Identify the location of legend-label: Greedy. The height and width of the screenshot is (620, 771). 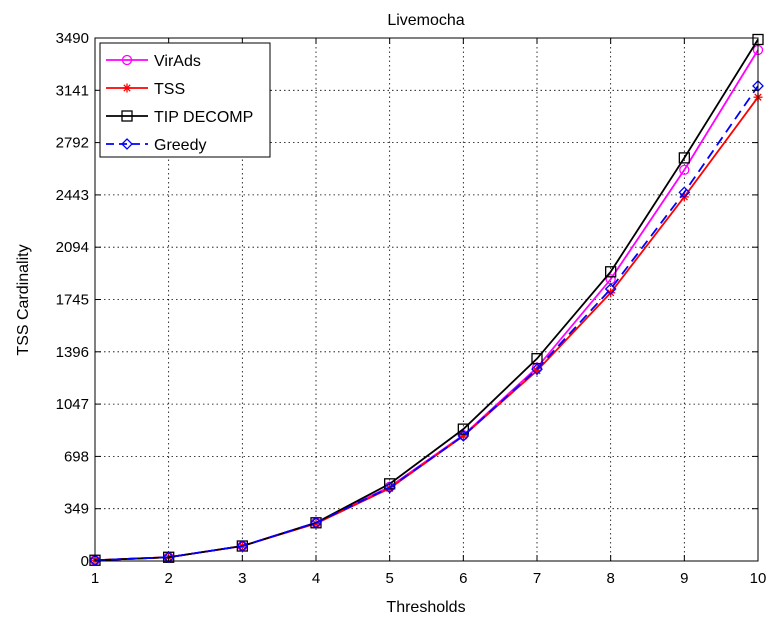
(180, 145).